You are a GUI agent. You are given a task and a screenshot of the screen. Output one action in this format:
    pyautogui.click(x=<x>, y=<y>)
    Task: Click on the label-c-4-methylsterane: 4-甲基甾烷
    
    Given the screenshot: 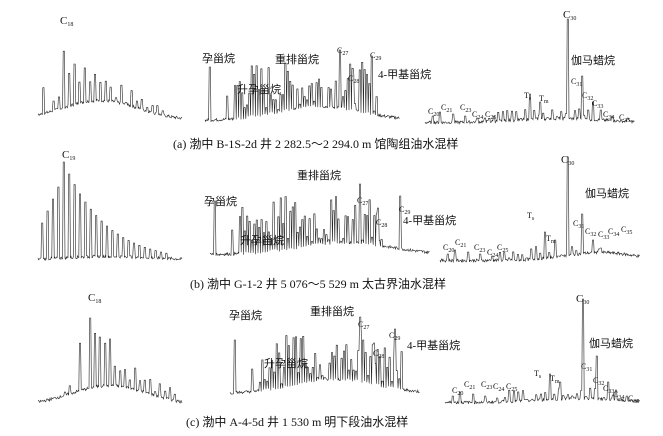 What is the action you would take?
    pyautogui.click(x=433, y=345)
    